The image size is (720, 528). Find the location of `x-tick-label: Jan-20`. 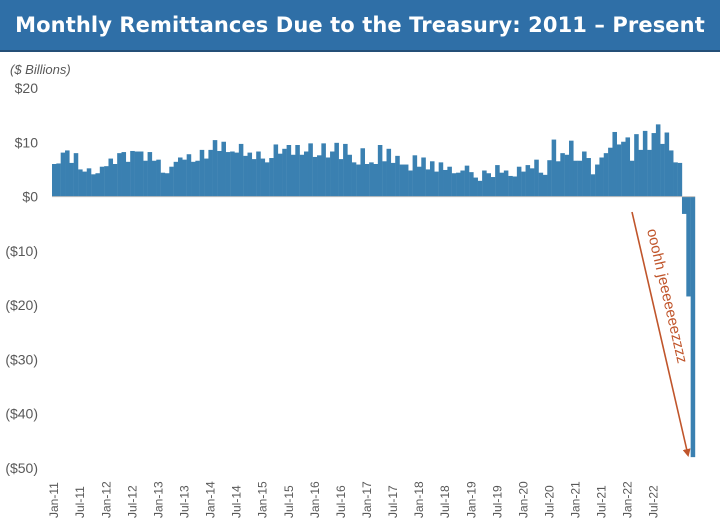

x-tick-label: Jan-20 is located at coordinates (523, 499).